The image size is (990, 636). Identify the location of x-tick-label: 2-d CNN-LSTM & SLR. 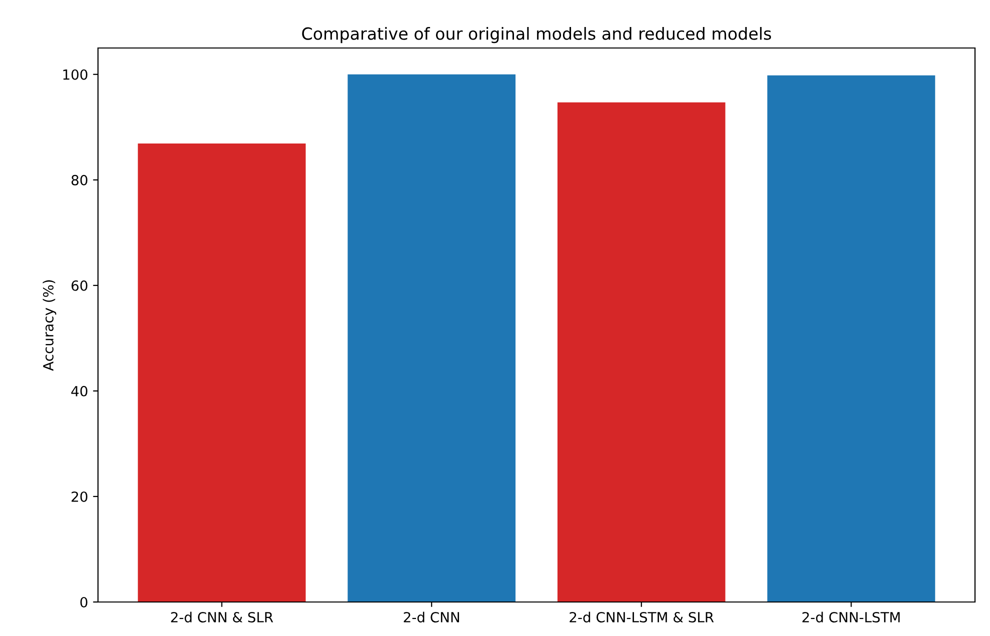
(642, 617).